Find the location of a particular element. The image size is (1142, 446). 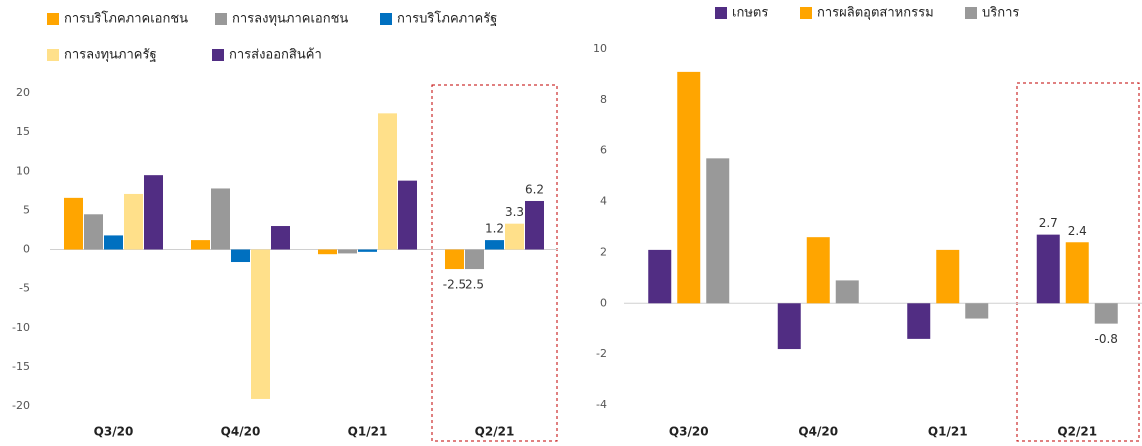

data-label: -2.5 is located at coordinates (454, 285).